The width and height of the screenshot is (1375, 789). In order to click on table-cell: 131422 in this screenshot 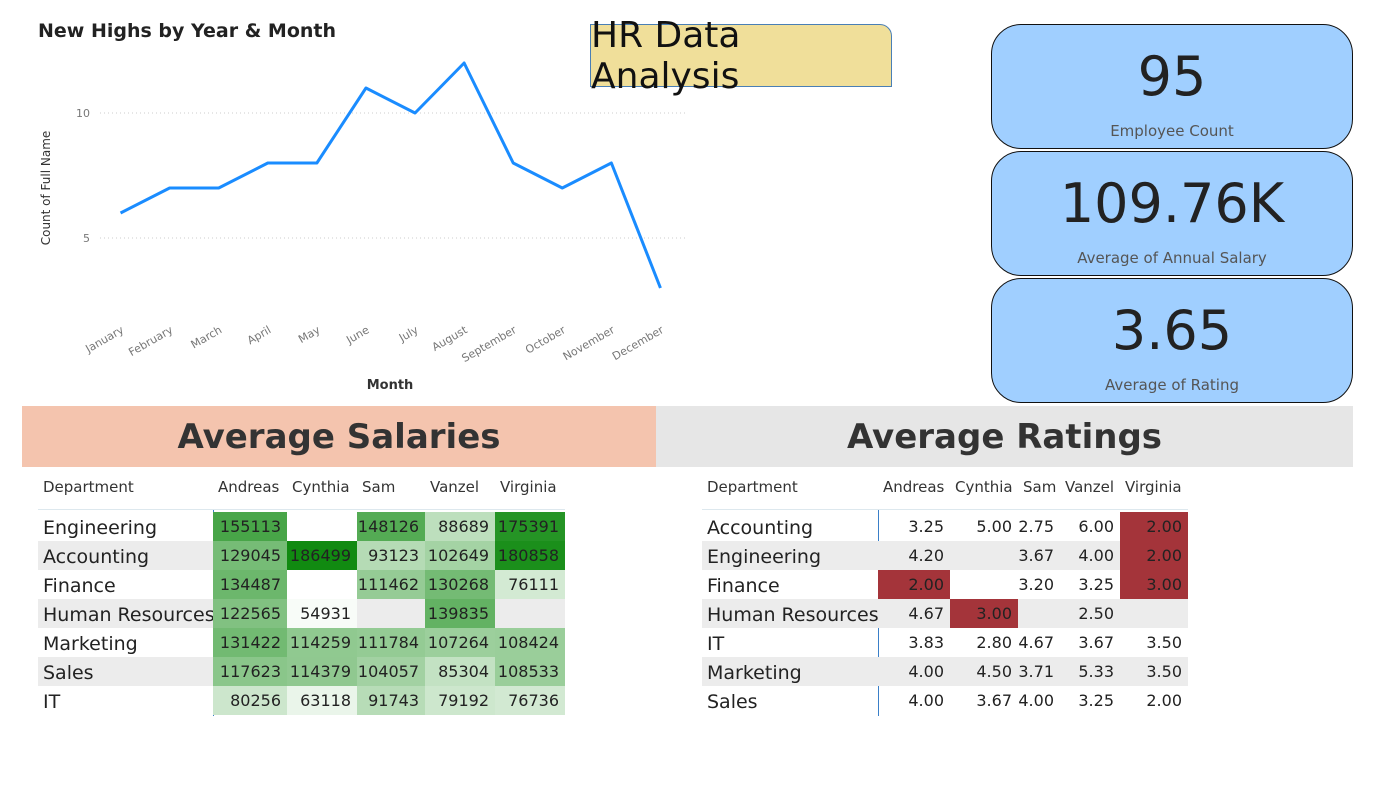, I will do `click(250, 642)`.